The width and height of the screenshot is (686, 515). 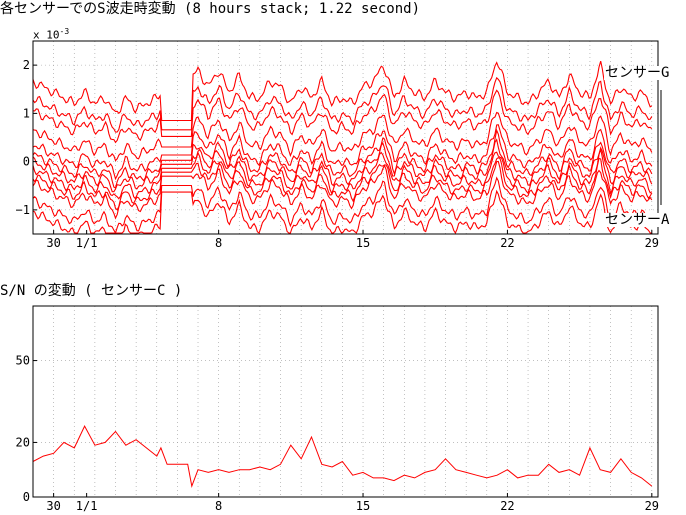 What do you see at coordinates (218, 243) in the screenshot?
I see `top-x-tick-label: 8` at bounding box center [218, 243].